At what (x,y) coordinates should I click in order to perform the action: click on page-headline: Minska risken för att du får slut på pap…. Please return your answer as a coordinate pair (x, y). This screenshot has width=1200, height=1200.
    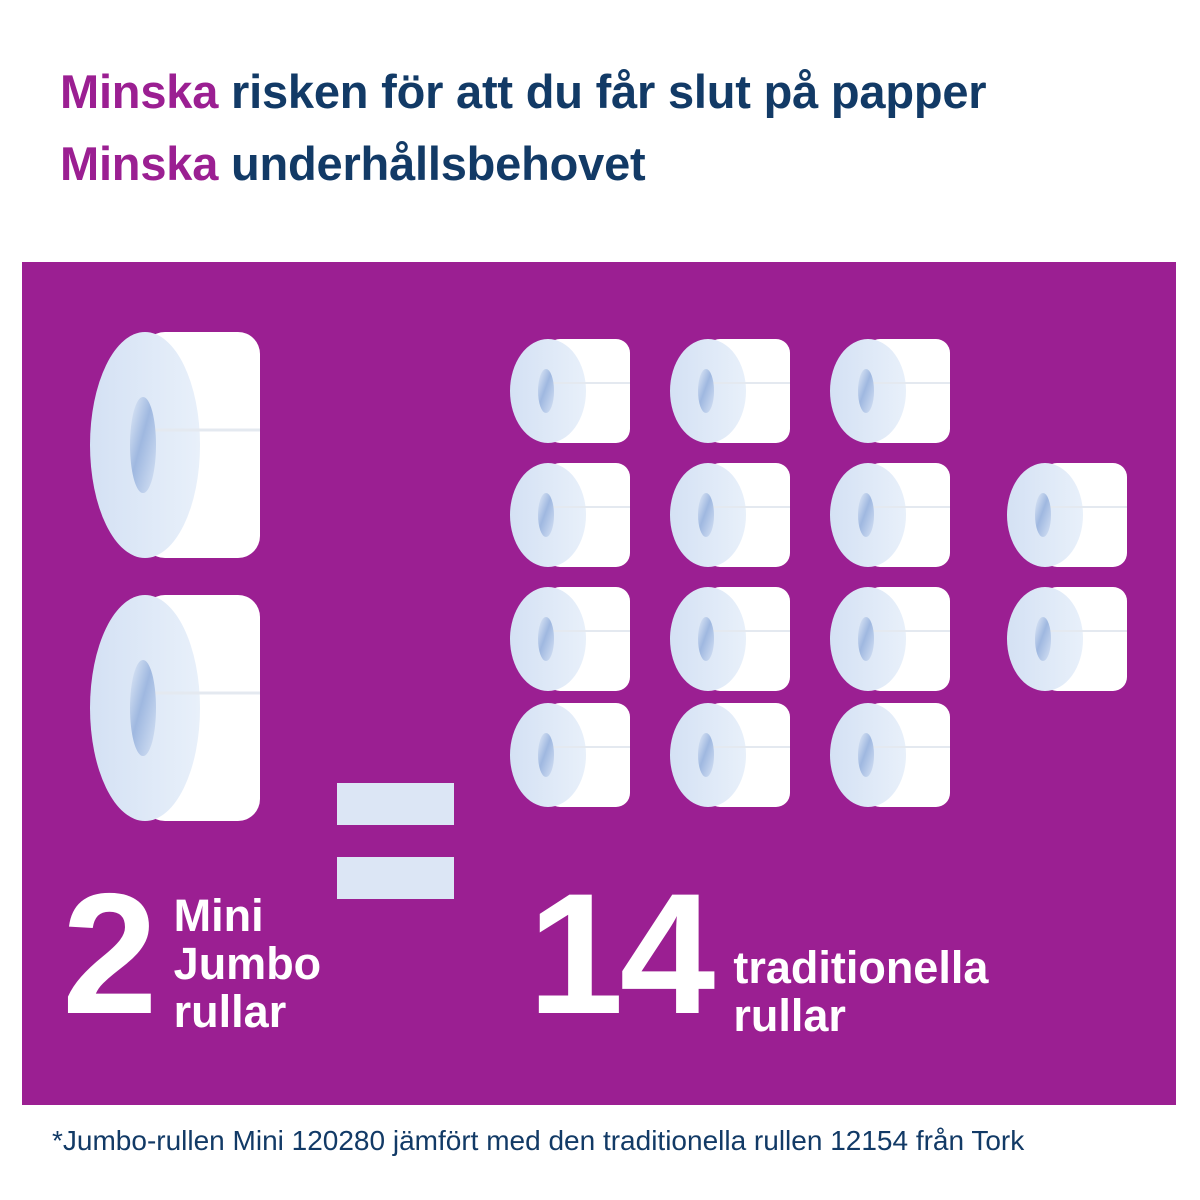
    Looking at the image, I should click on (620, 128).